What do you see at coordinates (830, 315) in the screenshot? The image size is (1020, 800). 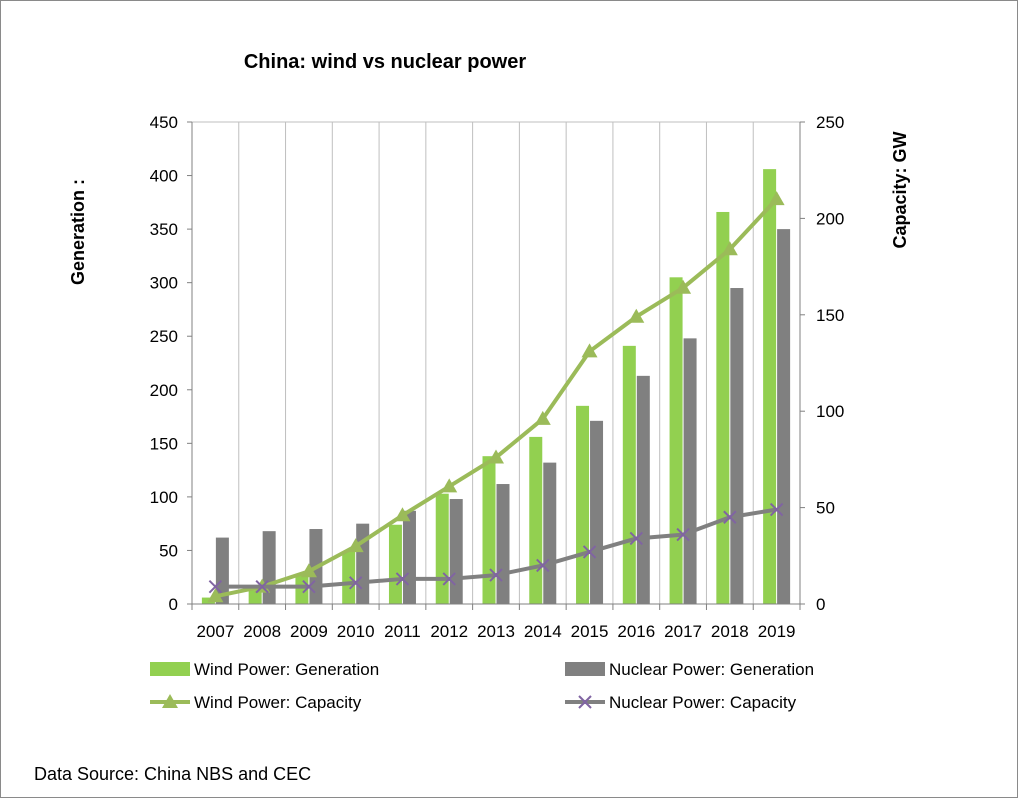 I see `y-right-tick-label: 150` at bounding box center [830, 315].